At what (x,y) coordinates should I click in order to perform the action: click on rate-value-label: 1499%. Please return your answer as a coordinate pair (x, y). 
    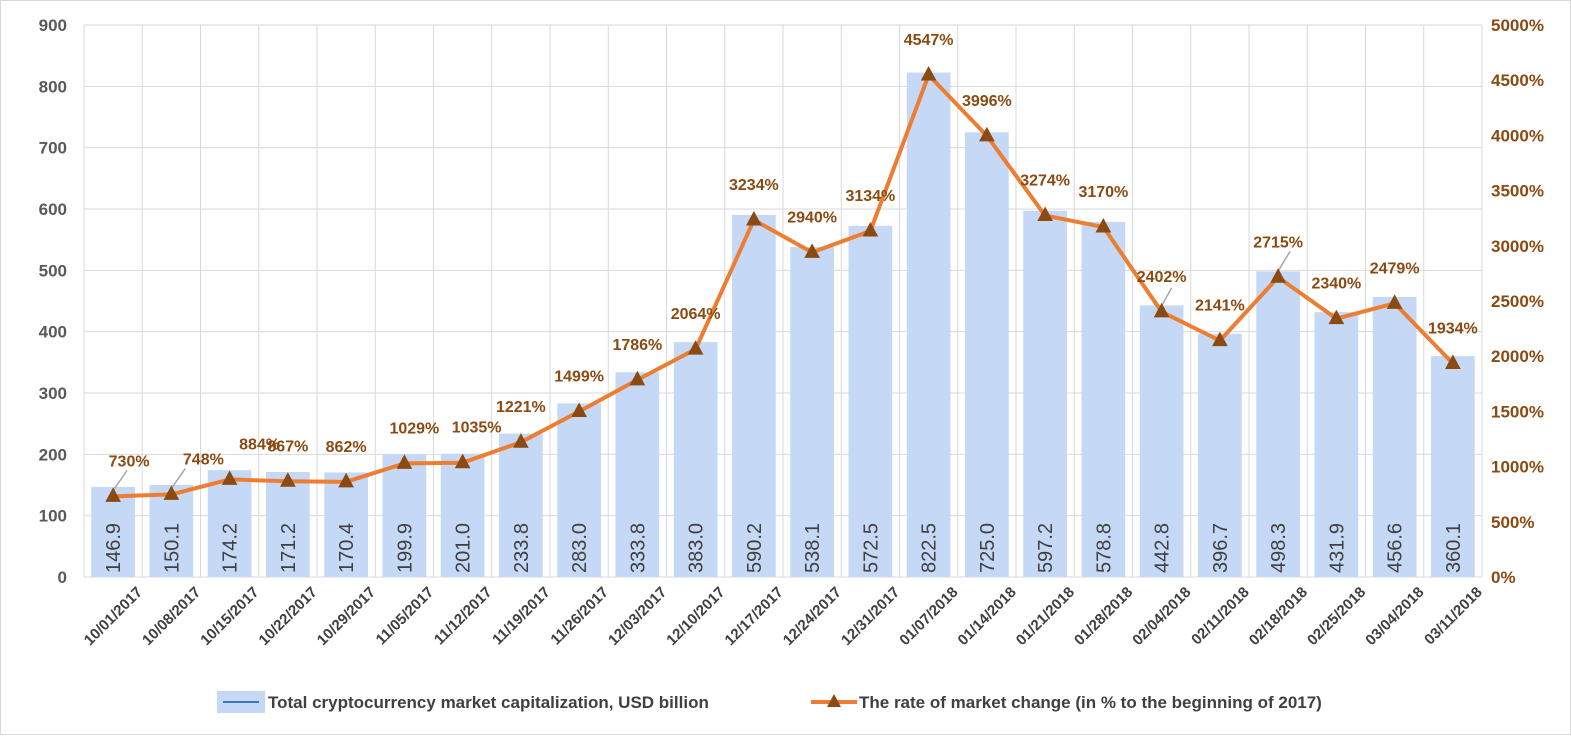
    Looking at the image, I should click on (579, 377).